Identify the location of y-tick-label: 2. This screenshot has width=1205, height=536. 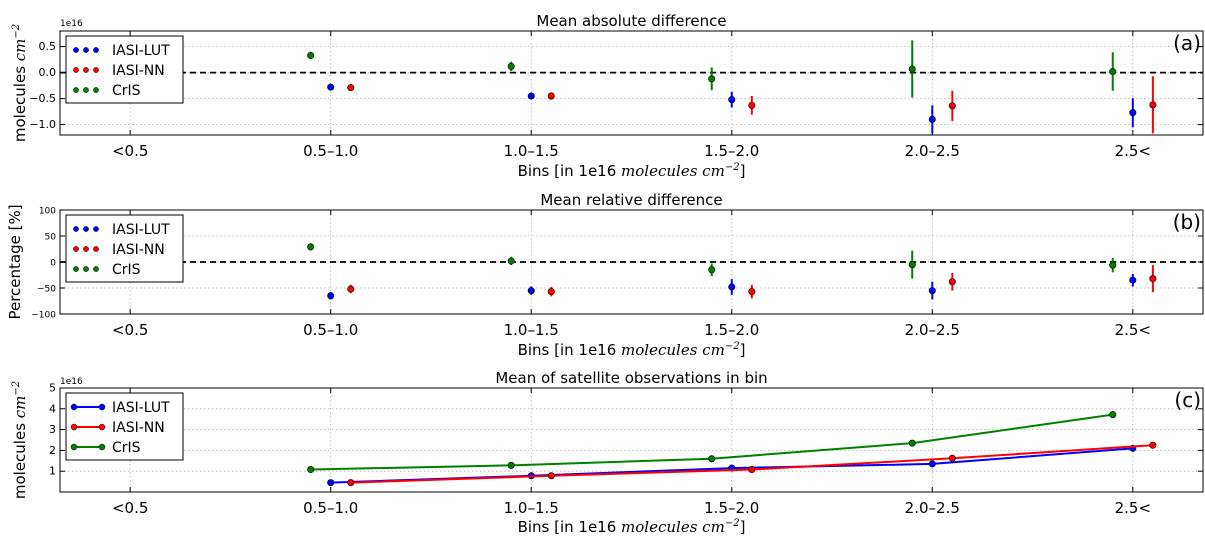
(52, 450).